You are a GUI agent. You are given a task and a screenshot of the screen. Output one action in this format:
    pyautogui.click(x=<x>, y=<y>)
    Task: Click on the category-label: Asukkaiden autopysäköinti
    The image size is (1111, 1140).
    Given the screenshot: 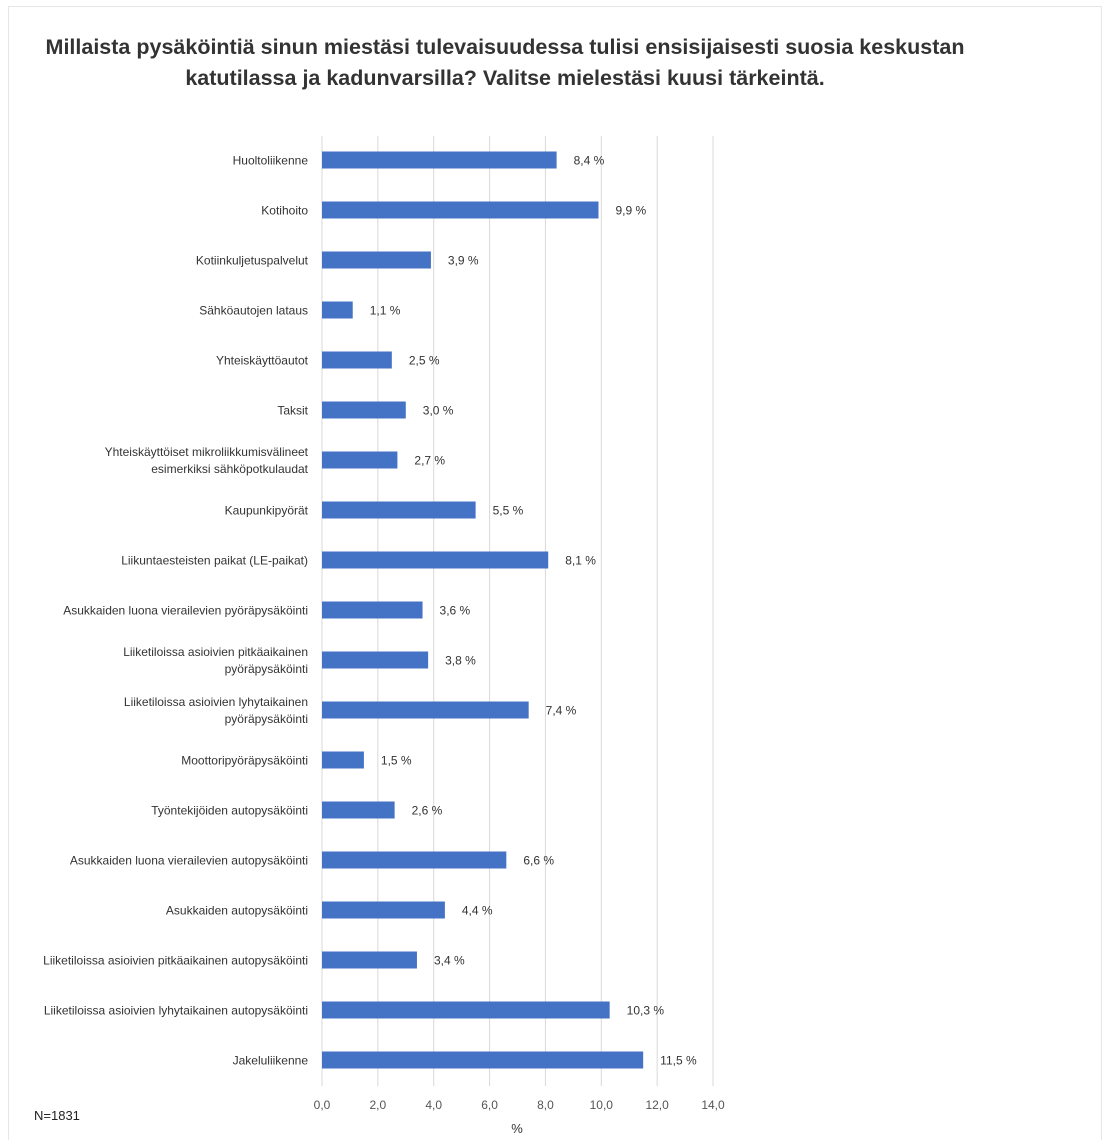 What is the action you would take?
    pyautogui.click(x=237, y=911)
    